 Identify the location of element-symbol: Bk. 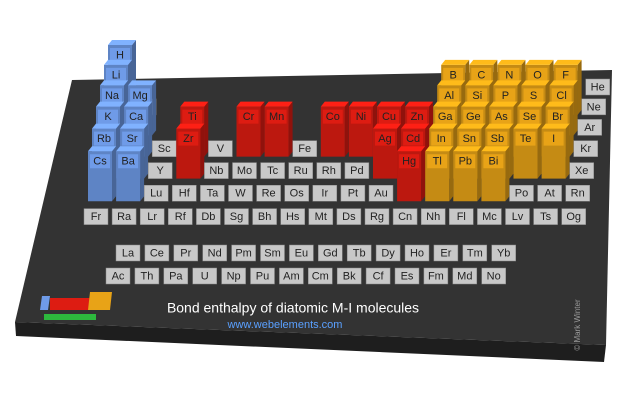
(349, 276).